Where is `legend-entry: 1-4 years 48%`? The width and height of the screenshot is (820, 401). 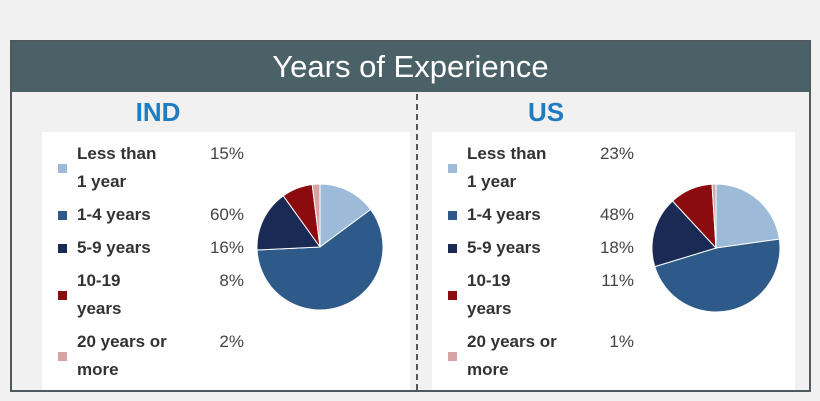 legend-entry: 1-4 years 48% is located at coordinates (541, 215).